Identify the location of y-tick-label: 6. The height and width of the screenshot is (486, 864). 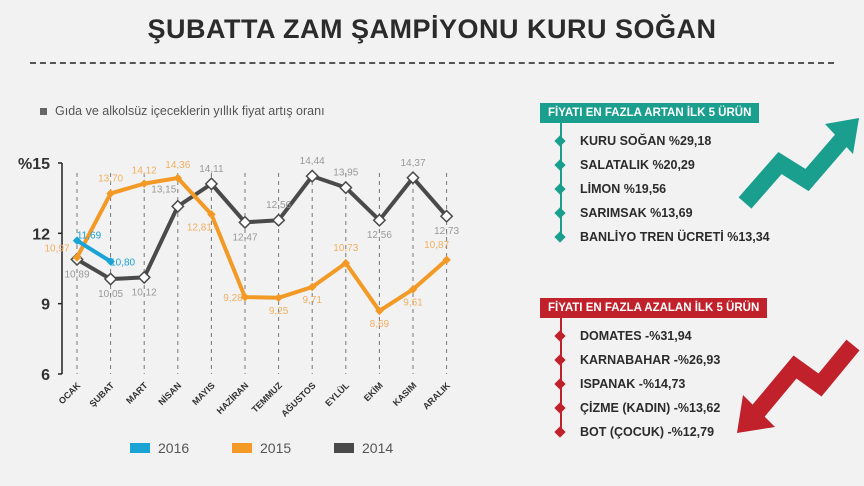
(45, 375).